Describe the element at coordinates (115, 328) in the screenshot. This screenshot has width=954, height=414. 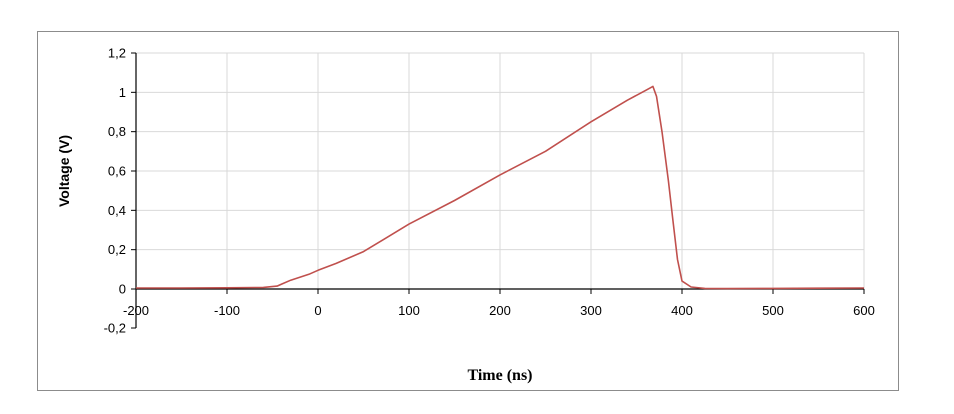
I see `y-tick-label: -0,2` at that location.